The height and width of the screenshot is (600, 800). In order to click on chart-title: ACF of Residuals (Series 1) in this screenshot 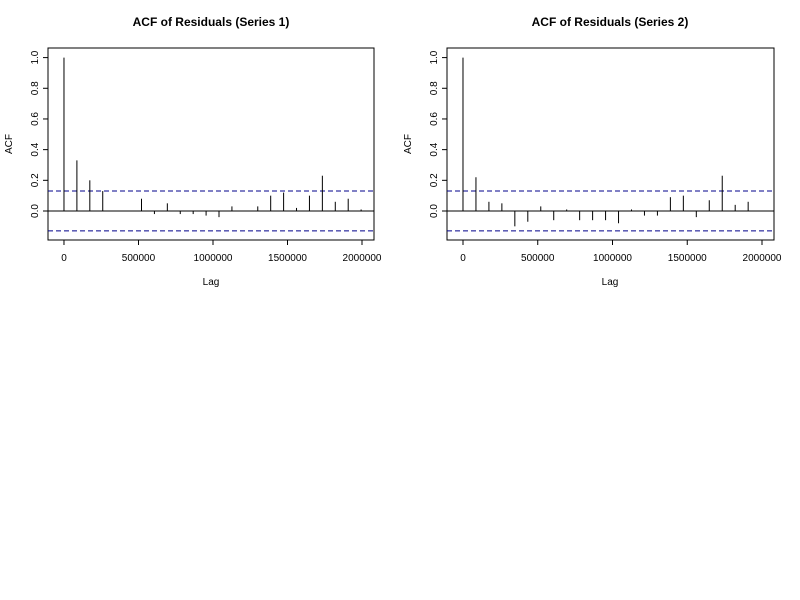, I will do `click(211, 22)`.